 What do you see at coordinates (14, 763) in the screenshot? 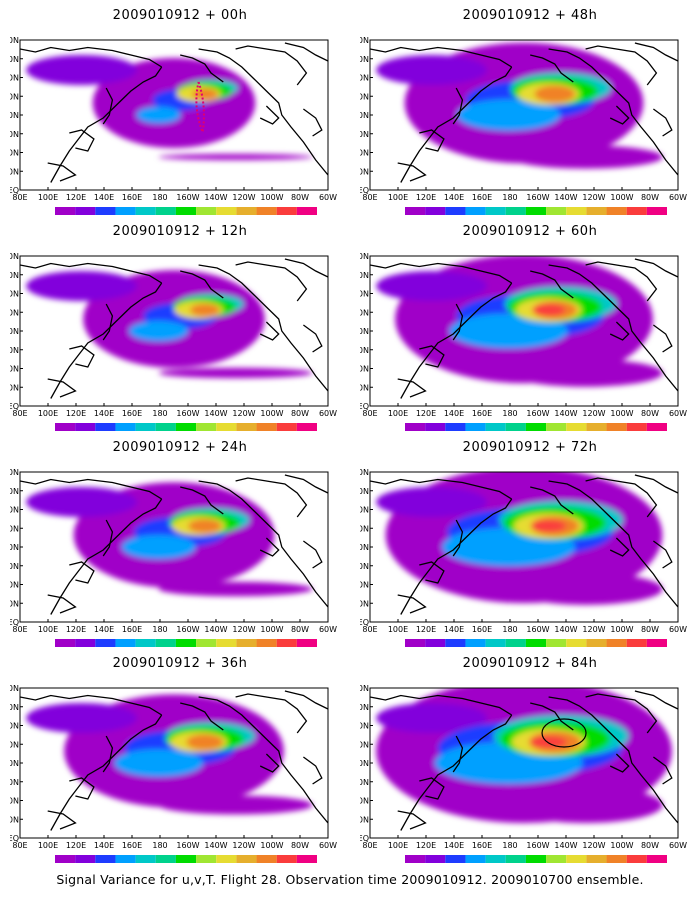
I see `y-tick-label: 40N` at bounding box center [14, 763].